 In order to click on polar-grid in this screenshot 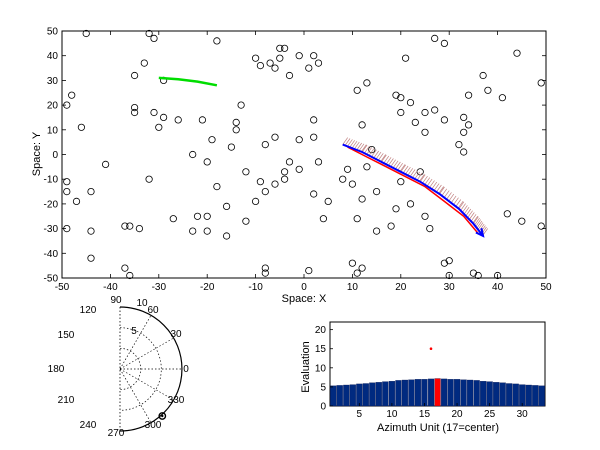, I will do `click(151, 369)`.